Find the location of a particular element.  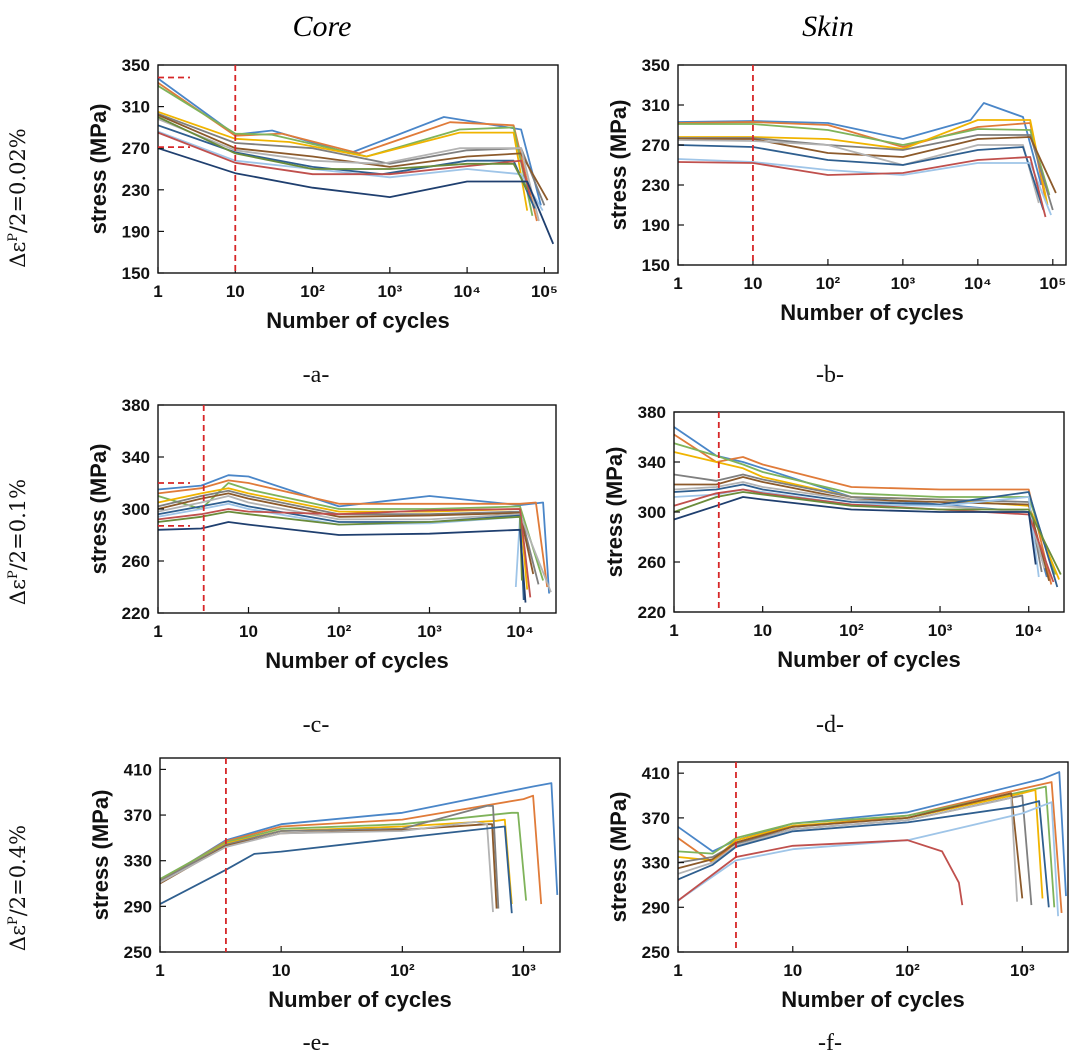

panel-label-f: -f- is located at coordinates (830, 1043).